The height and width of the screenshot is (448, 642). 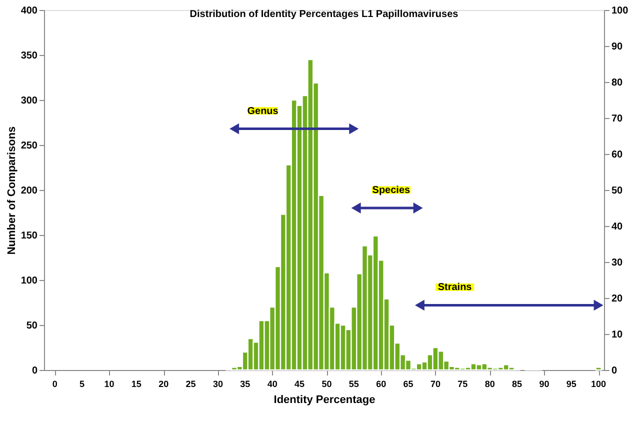 I want to click on x-axis-title: Identity Percentage, so click(x=325, y=400).